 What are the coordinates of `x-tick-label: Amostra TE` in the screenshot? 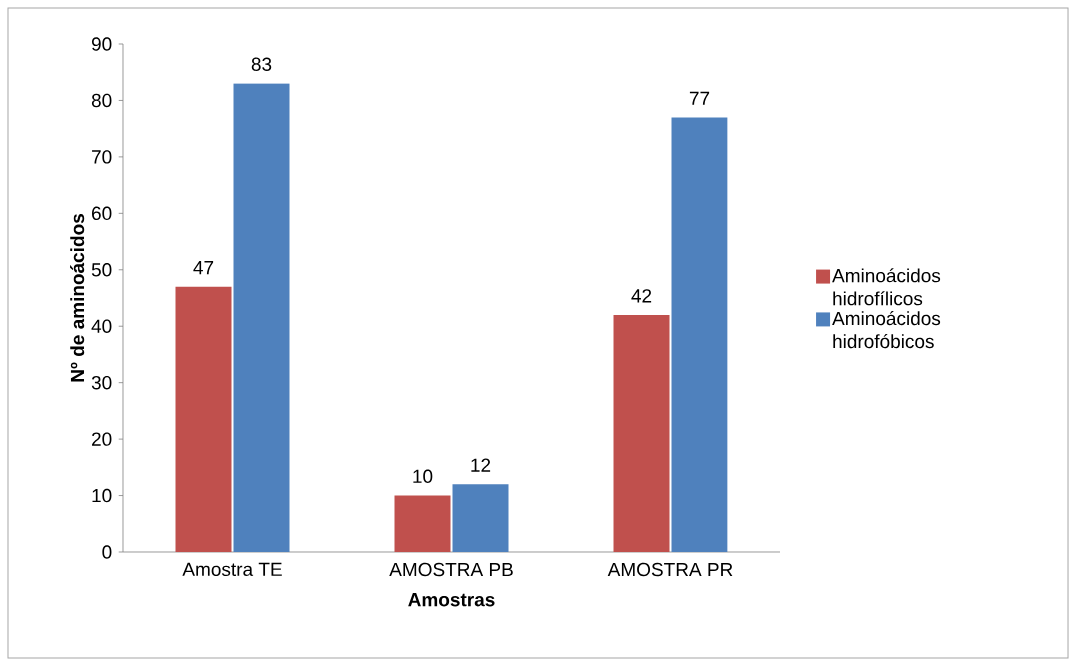 It's located at (232, 569).